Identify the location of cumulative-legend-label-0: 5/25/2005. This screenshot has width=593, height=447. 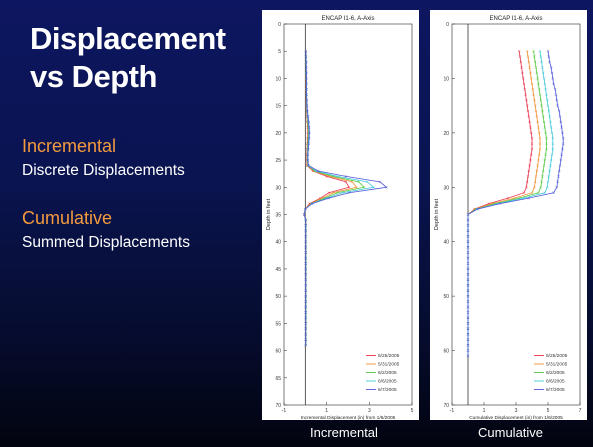
(557, 356).